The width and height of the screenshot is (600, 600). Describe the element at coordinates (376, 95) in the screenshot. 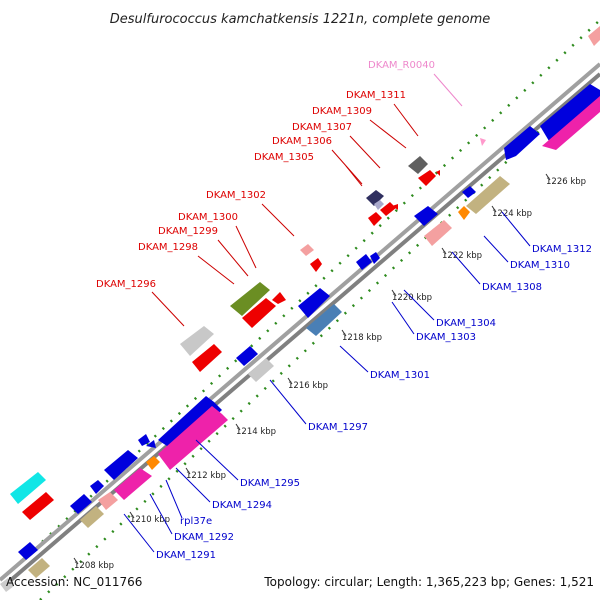

I see `gene-label: DKAM_1311` at that location.